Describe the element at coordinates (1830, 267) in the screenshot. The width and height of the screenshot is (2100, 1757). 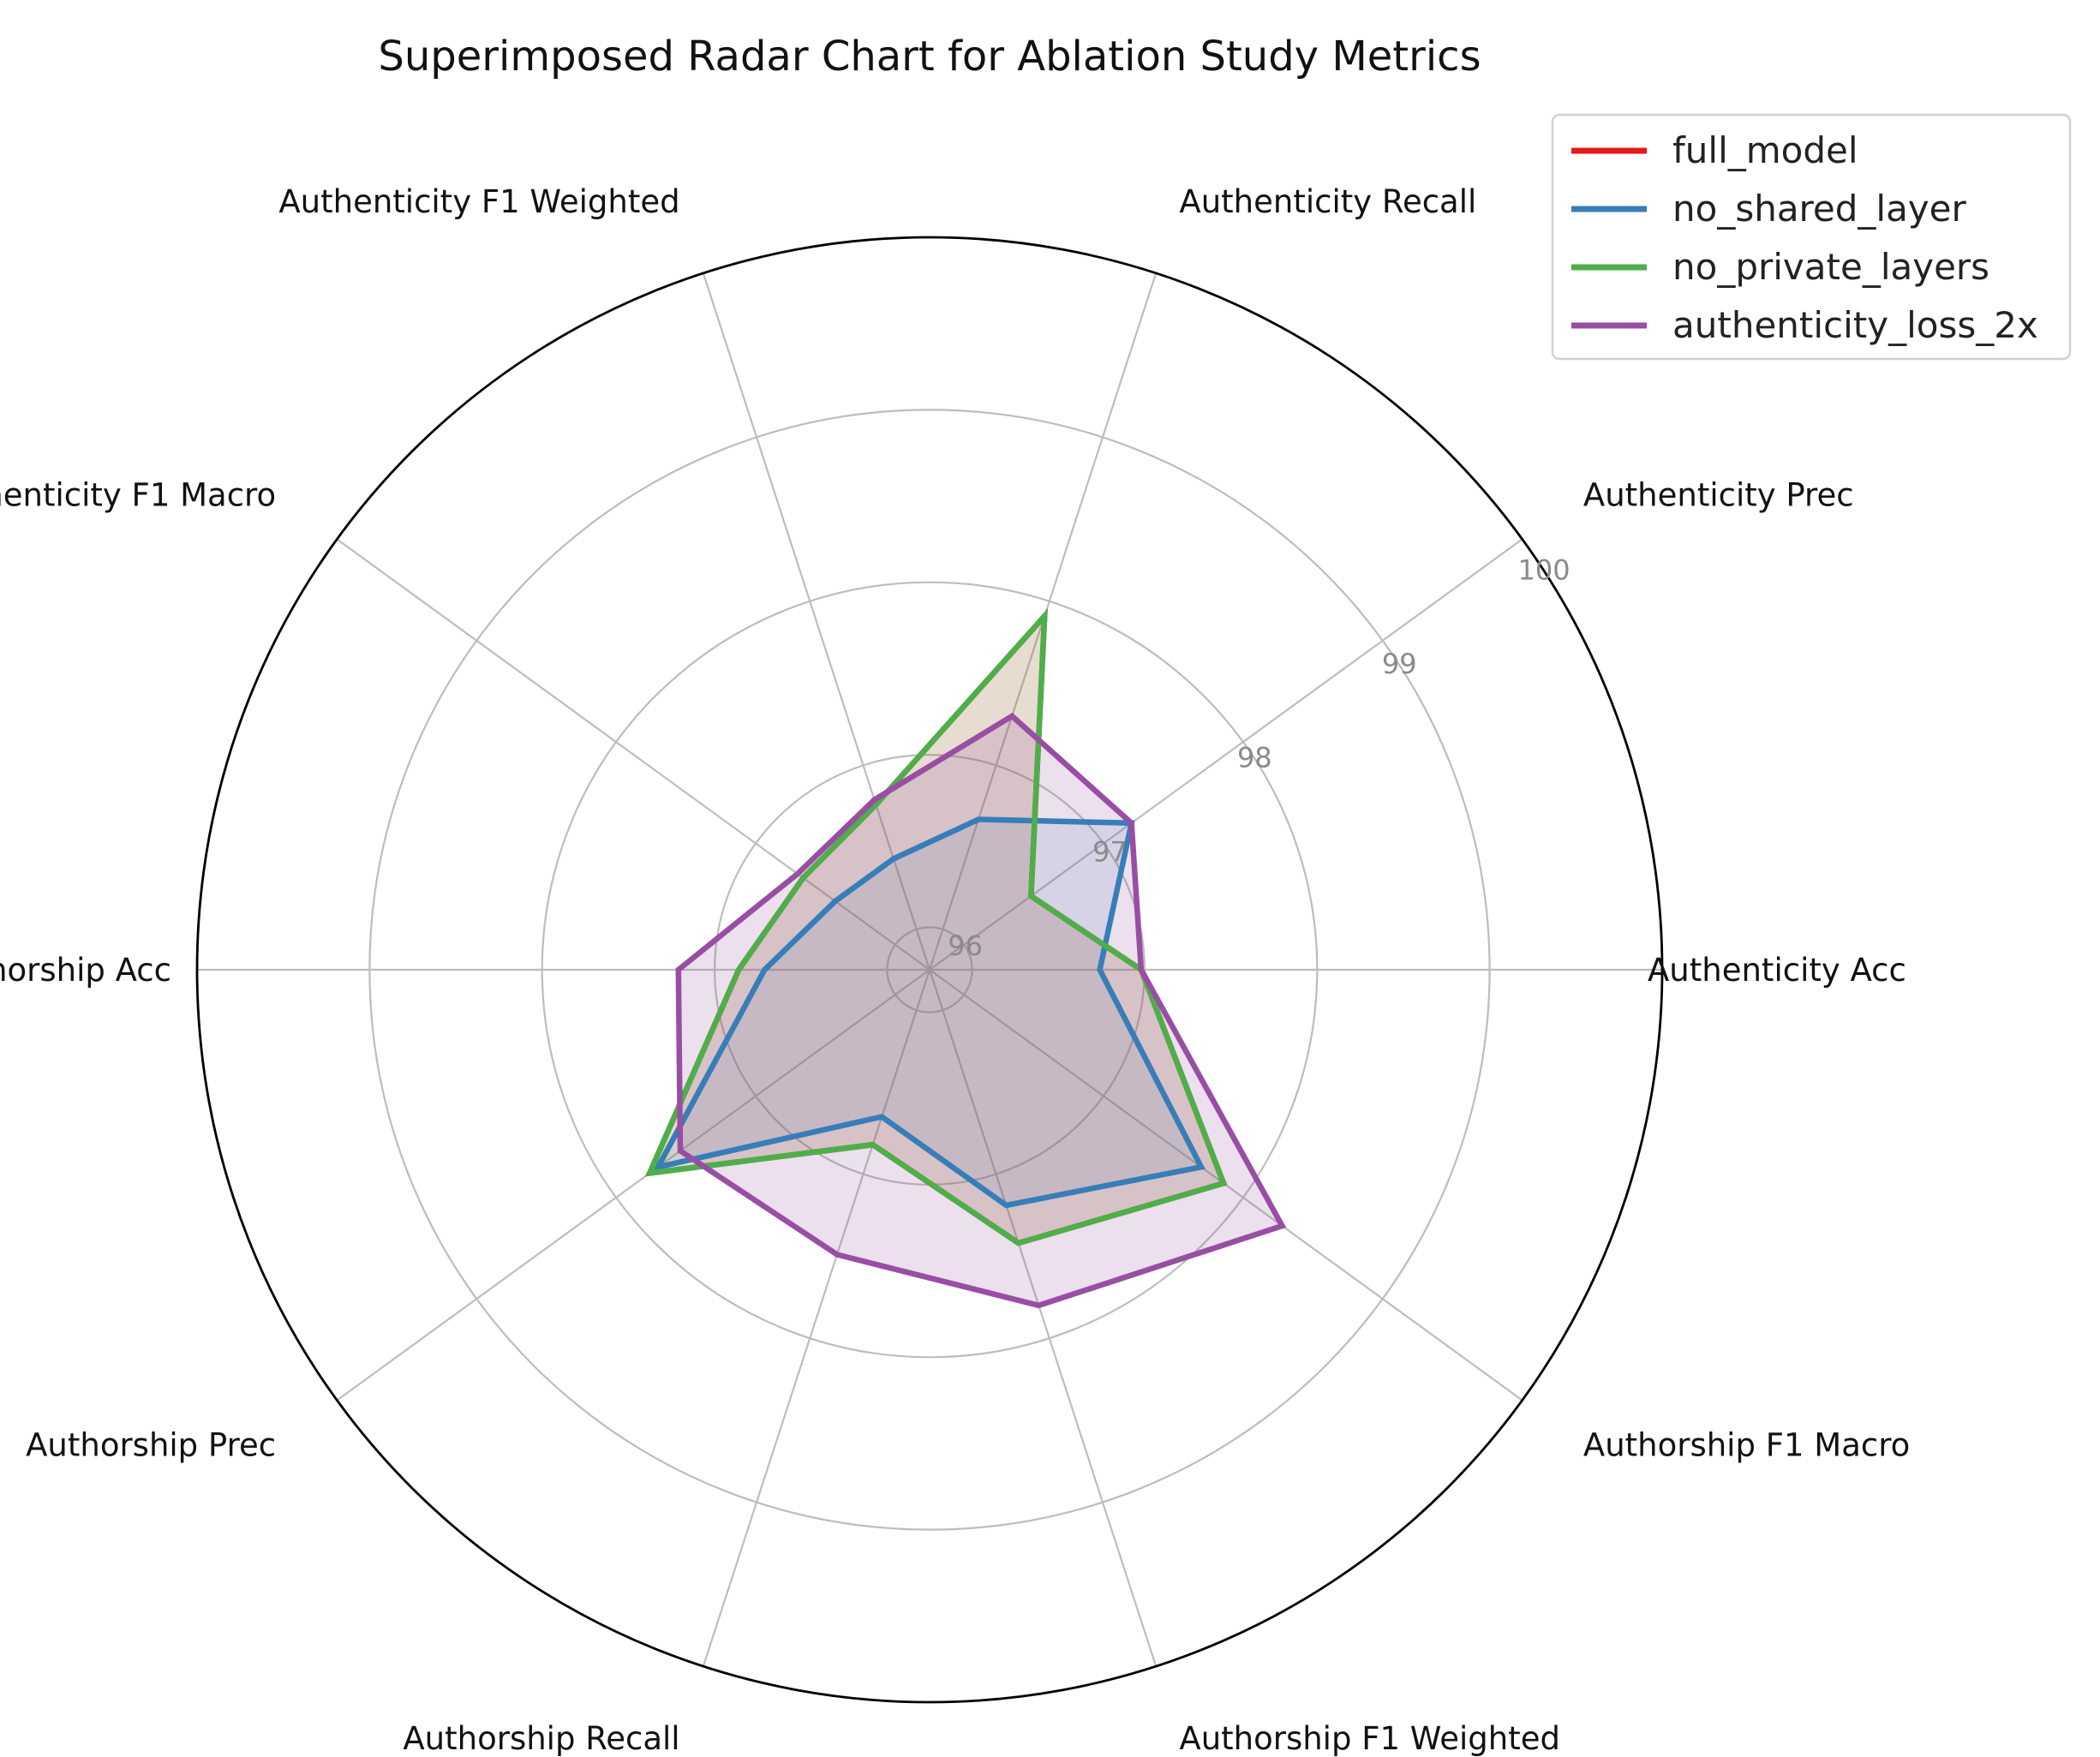
I see `legend-label-no_private_layers: no_private_layers` at that location.